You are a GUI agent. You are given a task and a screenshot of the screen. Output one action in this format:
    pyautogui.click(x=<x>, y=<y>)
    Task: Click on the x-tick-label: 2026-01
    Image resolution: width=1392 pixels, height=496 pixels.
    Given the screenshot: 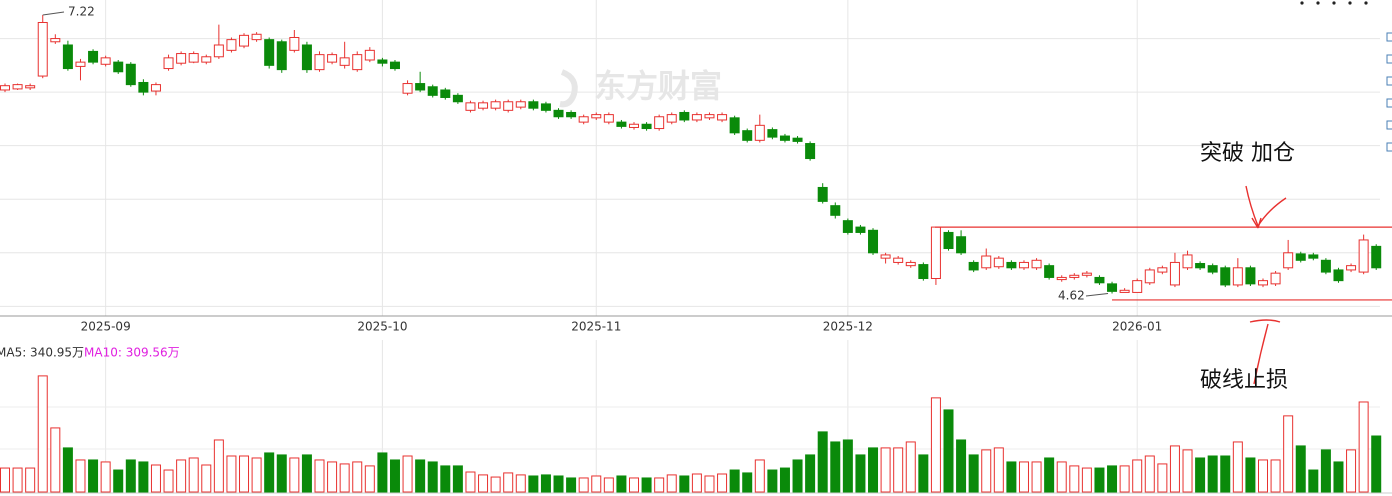 What is the action you would take?
    pyautogui.click(x=1137, y=327)
    